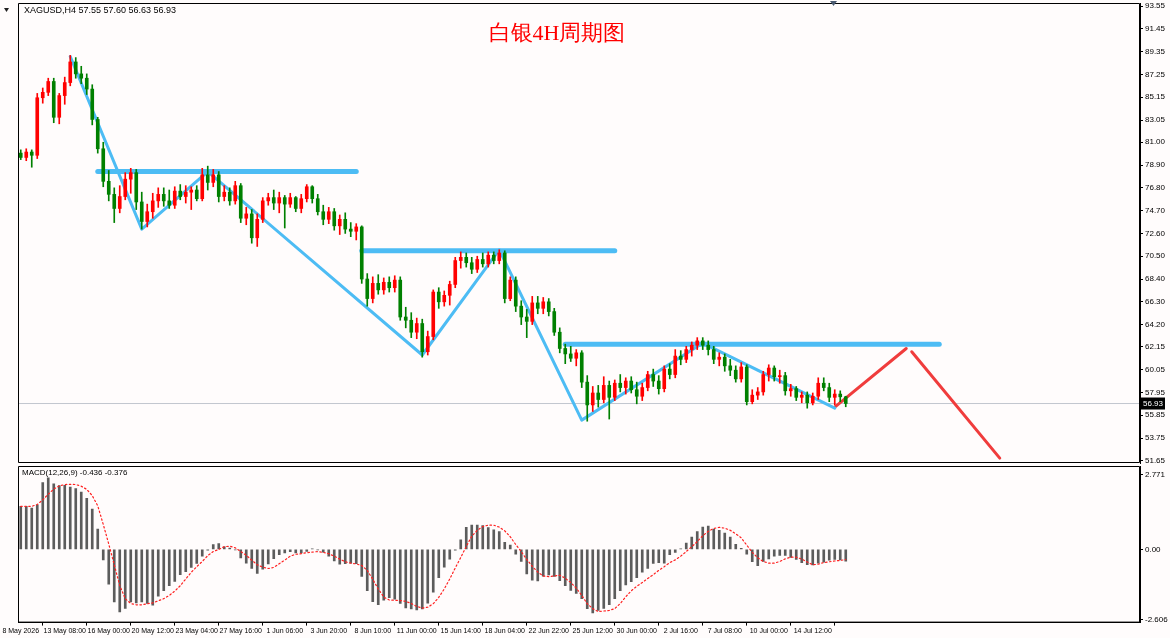  Describe the element at coordinates (1155, 210) in the screenshot. I see `y-tick-label: 74.70` at that location.